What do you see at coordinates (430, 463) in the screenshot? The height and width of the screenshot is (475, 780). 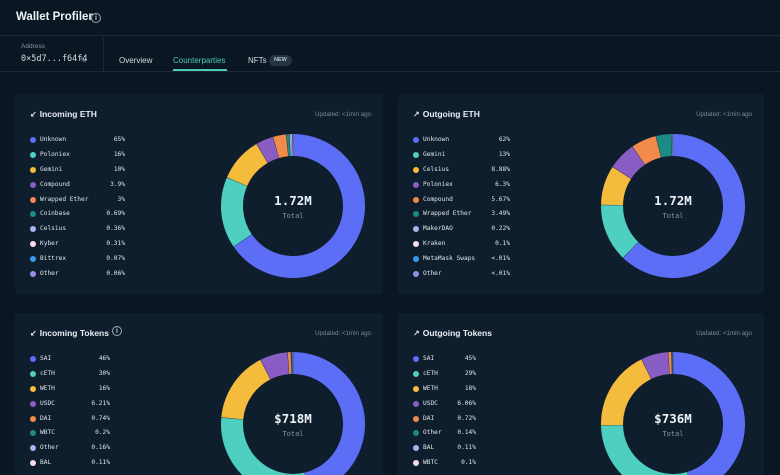 I see `legend-label: WBTC` at bounding box center [430, 463].